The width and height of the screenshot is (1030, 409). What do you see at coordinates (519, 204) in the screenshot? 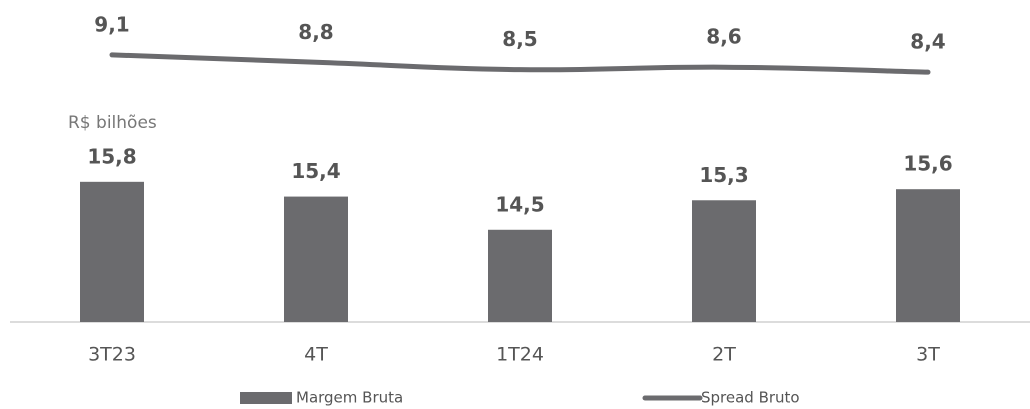
I see `data-label: 14,5` at bounding box center [519, 204].